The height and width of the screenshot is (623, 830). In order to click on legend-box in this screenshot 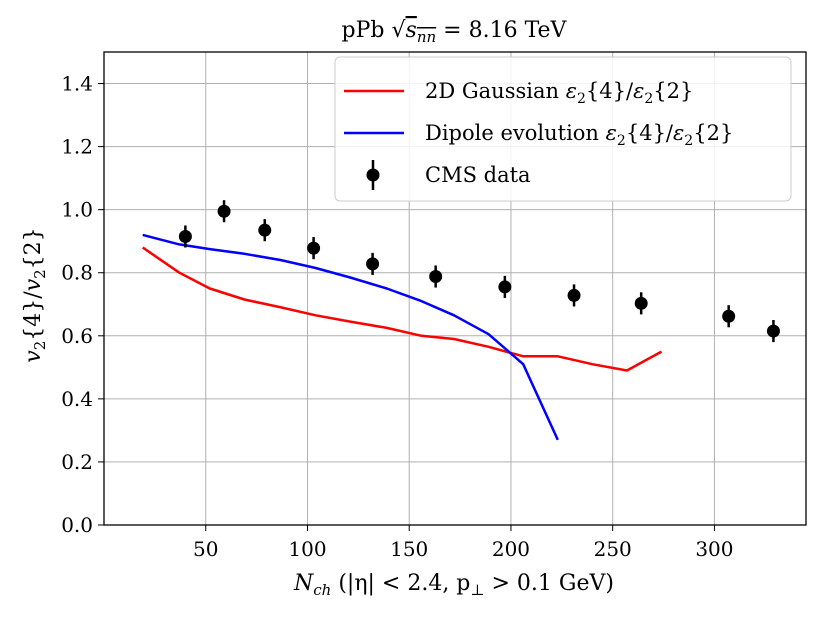, I will do `click(563, 129)`.